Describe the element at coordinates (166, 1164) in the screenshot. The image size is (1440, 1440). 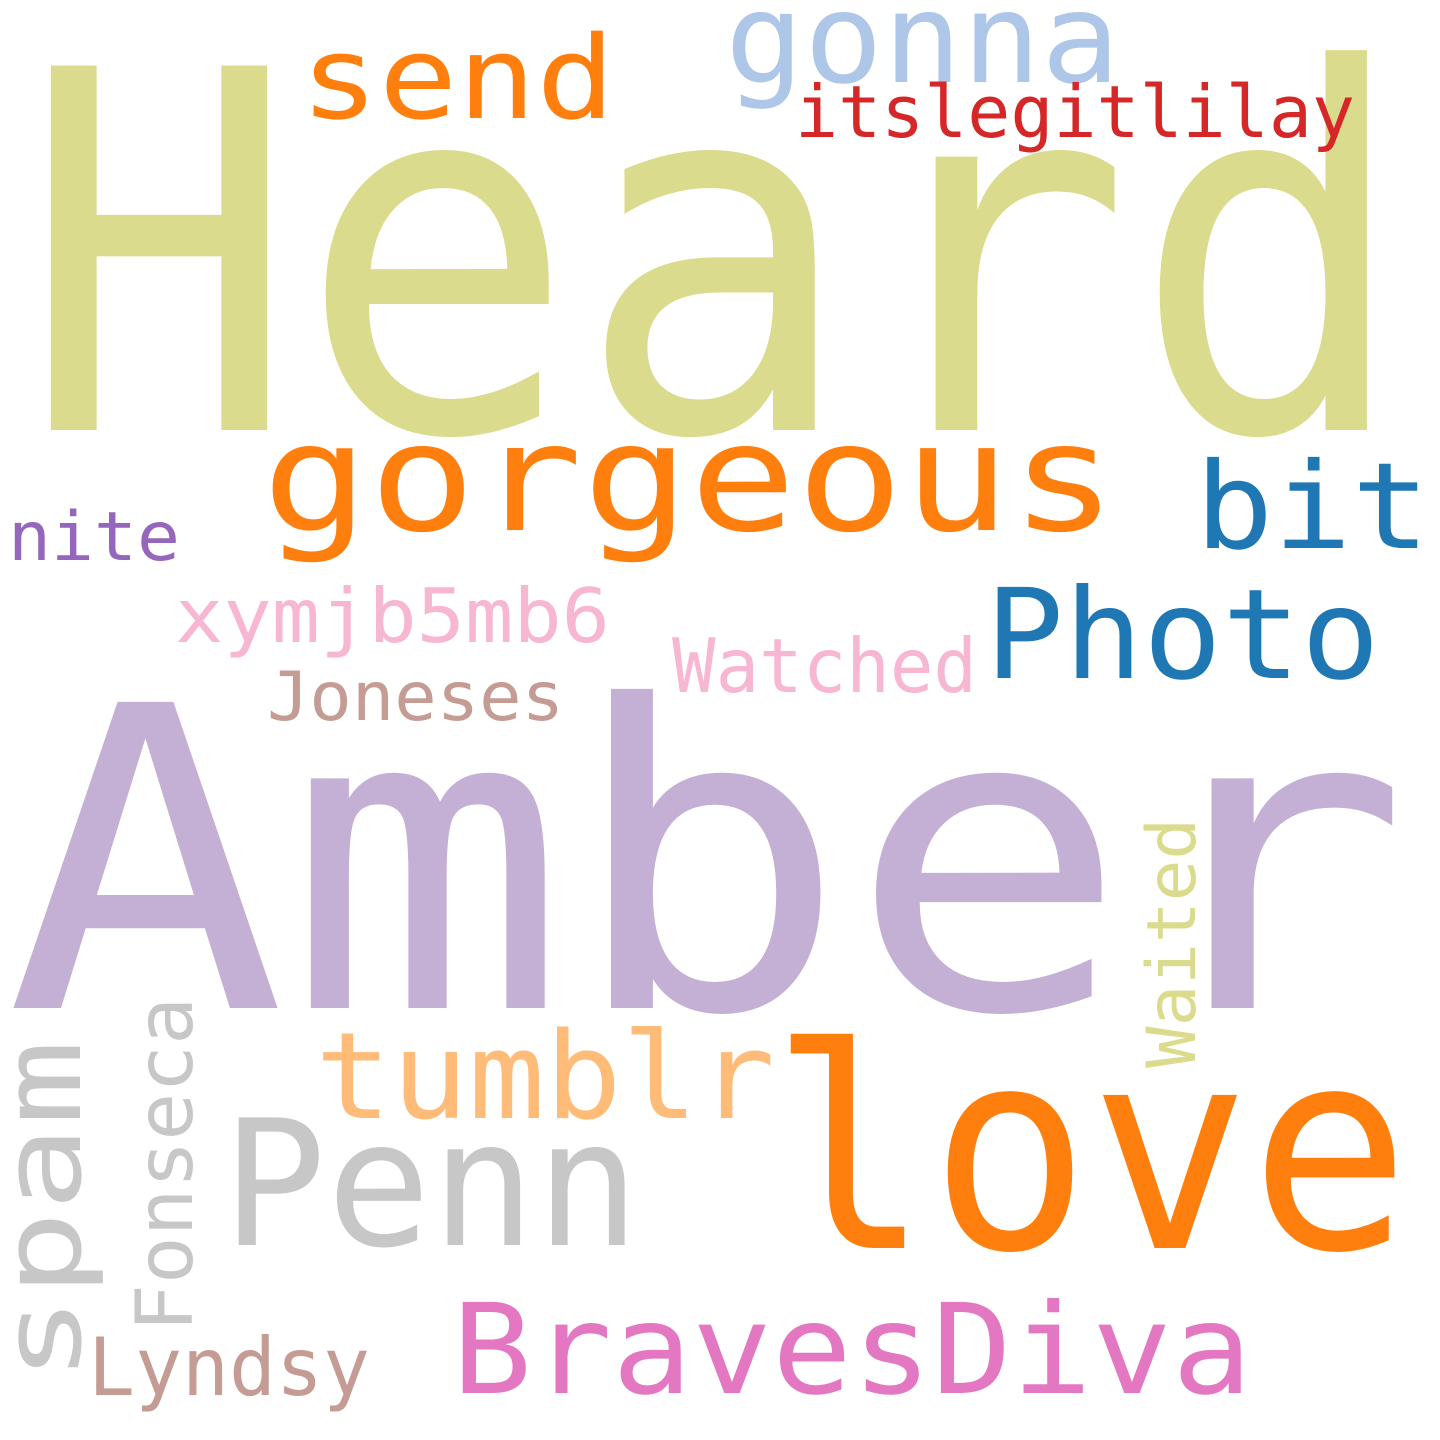
I see `word-fonseca: Fonseca` at that location.